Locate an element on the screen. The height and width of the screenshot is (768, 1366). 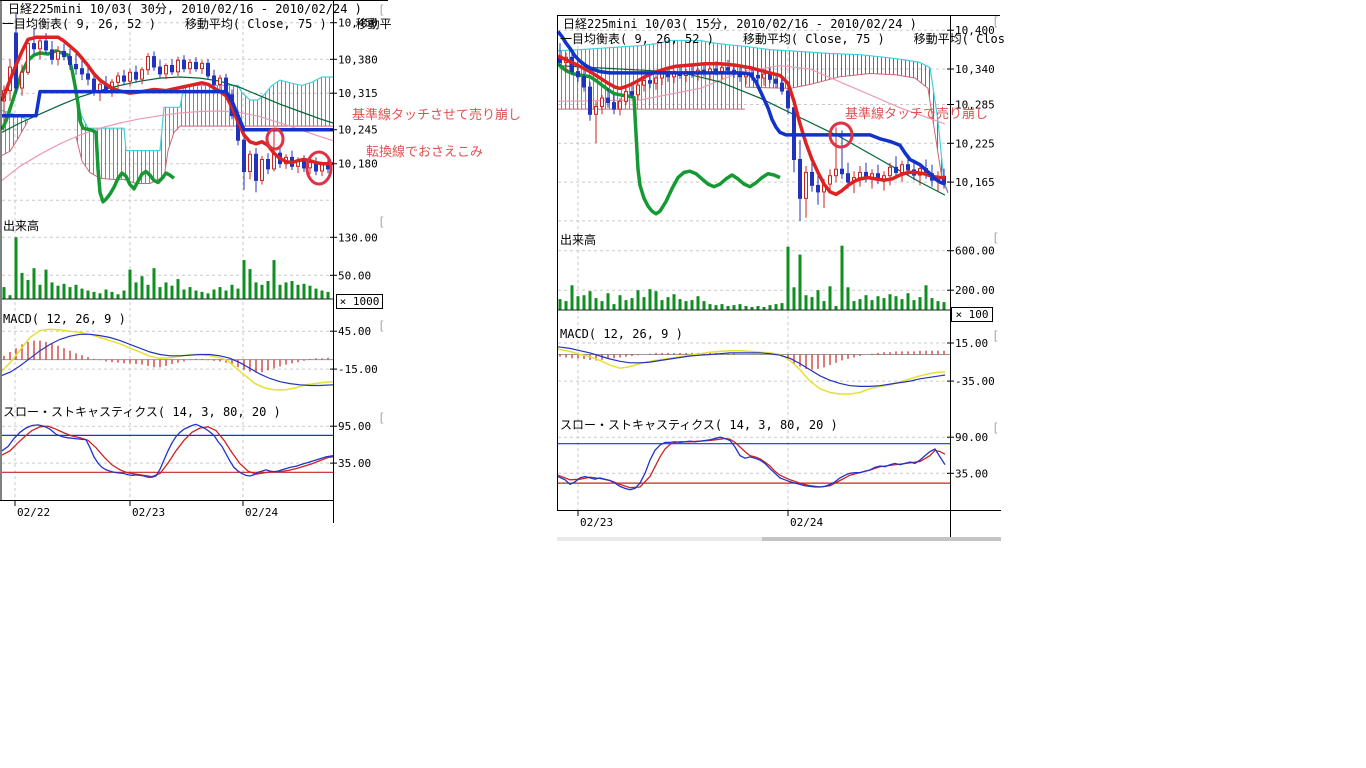
stoch-label: スロー・ストキャスティクス( 14, 3, 80, 20 ) is located at coordinates (142, 412).